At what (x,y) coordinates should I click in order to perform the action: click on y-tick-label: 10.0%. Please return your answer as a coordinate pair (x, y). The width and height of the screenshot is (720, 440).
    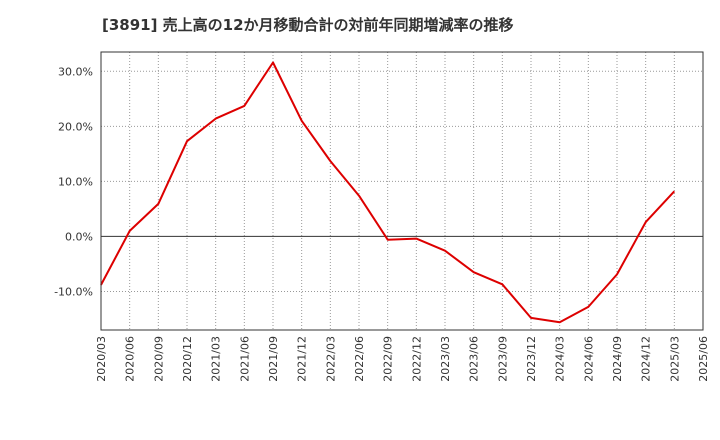
    Looking at the image, I should click on (75, 181).